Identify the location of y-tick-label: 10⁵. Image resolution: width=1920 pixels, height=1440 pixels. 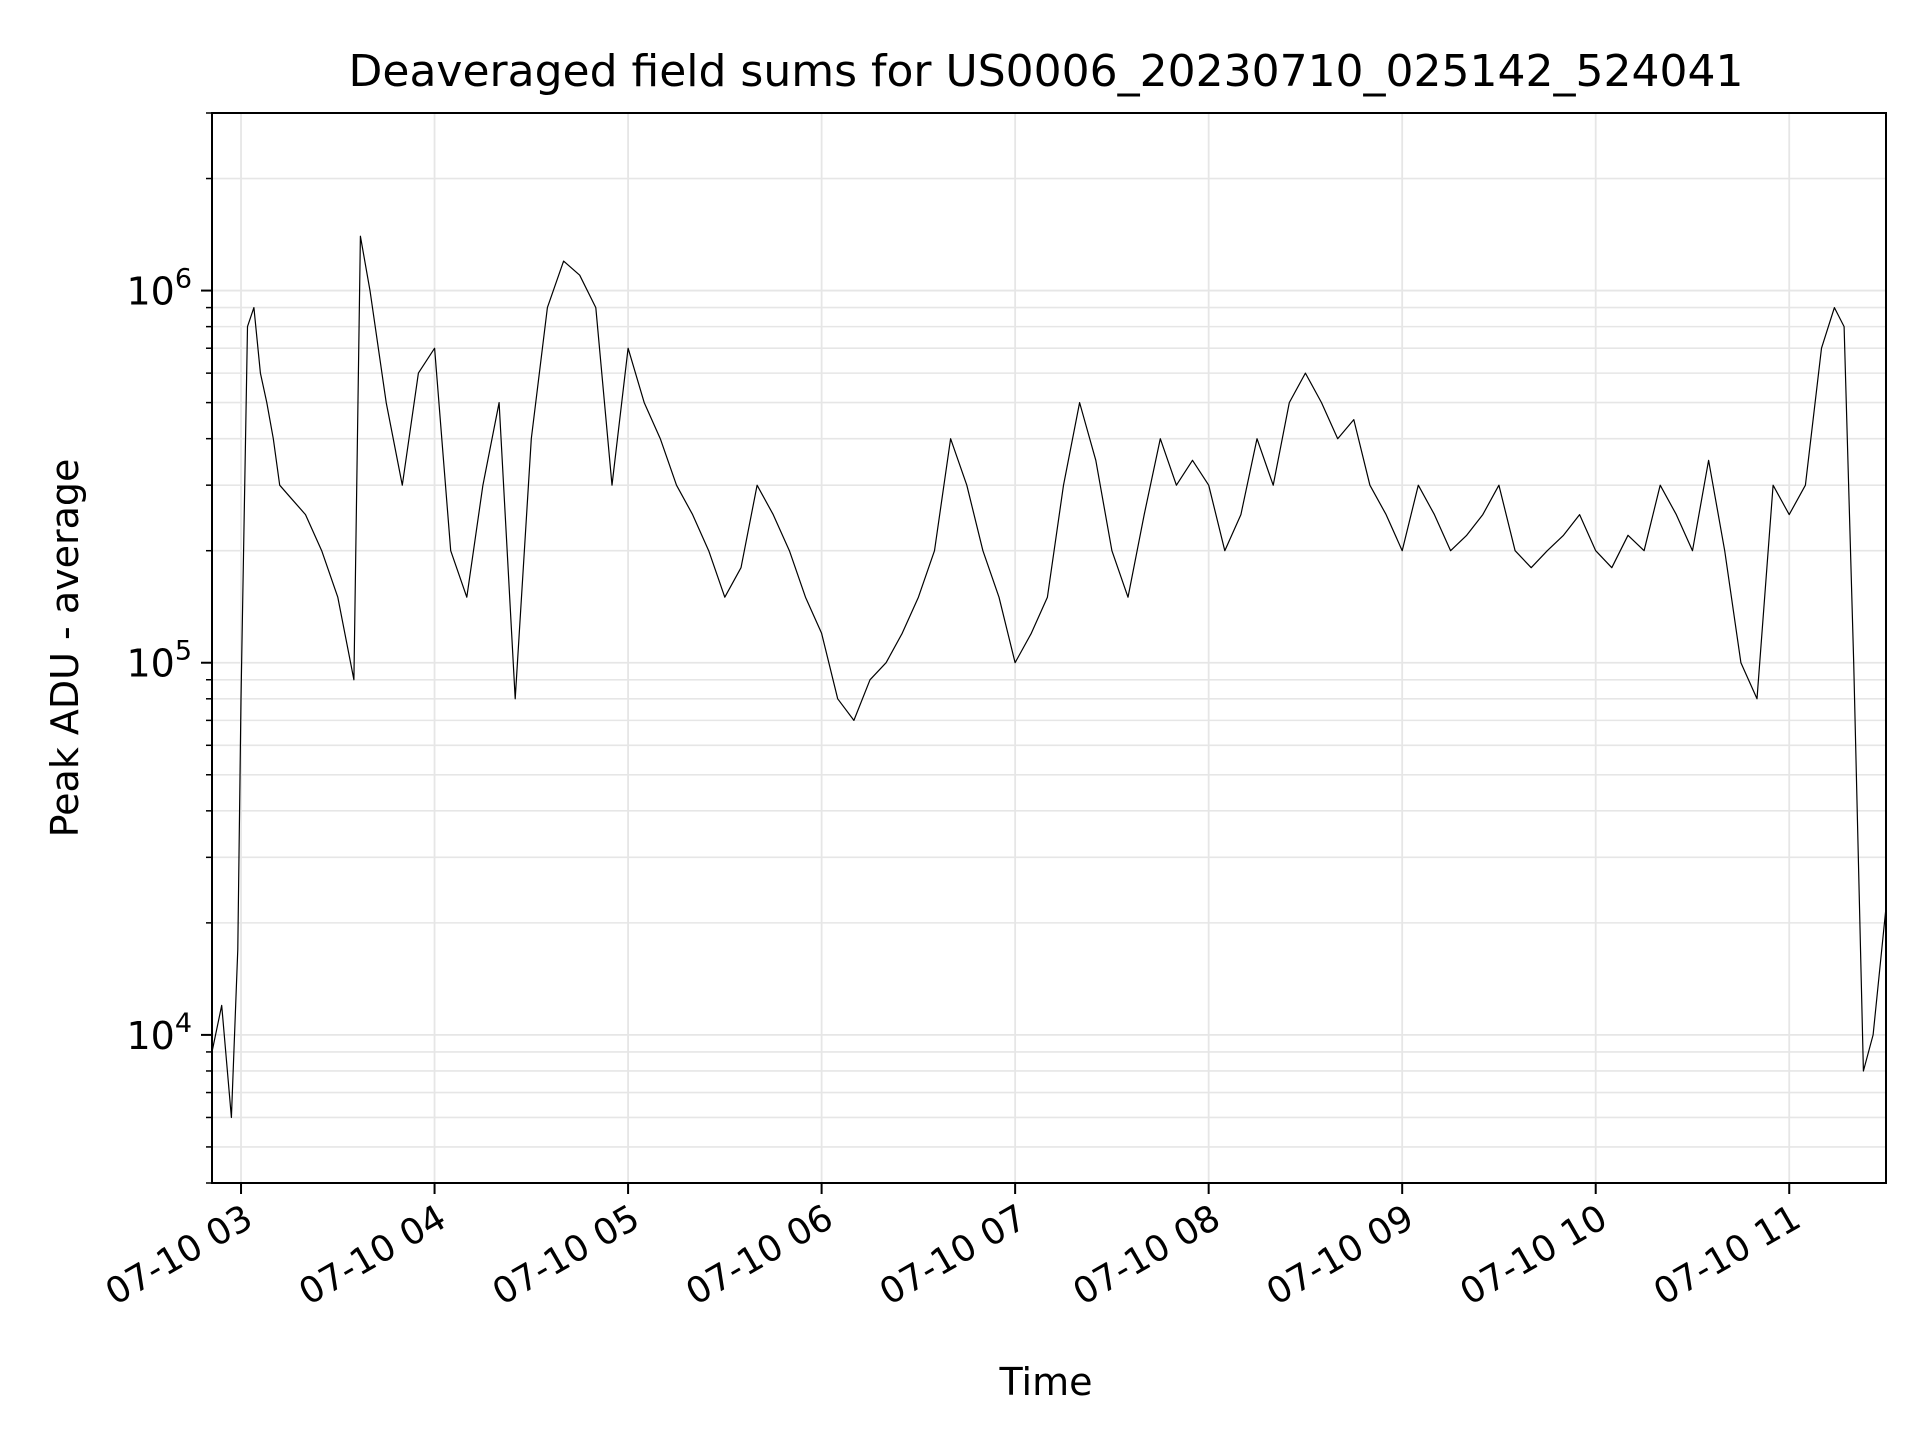
(159, 661).